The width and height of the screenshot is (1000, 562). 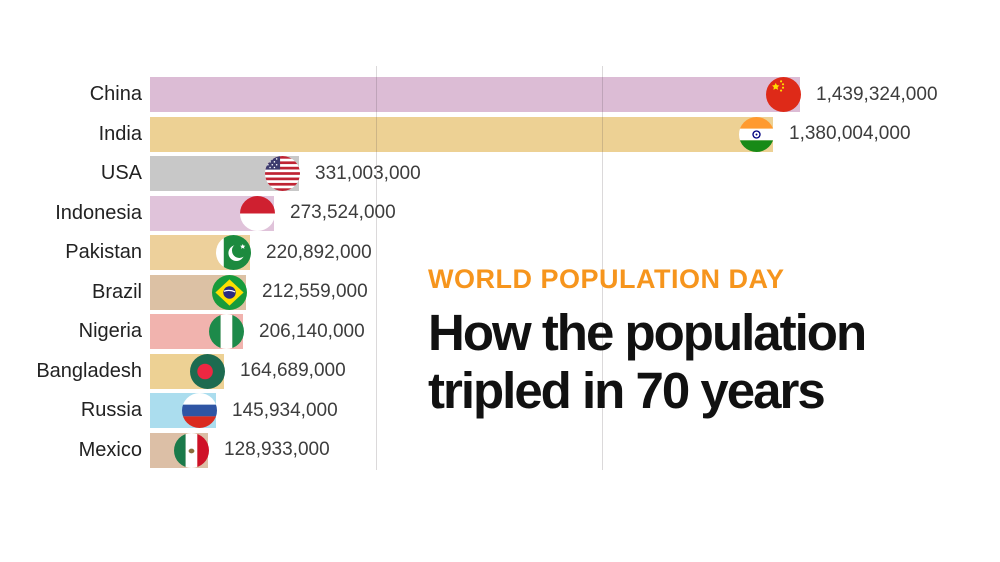 What do you see at coordinates (575, 451) in the screenshot?
I see `bar-track: 128,933,000` at bounding box center [575, 451].